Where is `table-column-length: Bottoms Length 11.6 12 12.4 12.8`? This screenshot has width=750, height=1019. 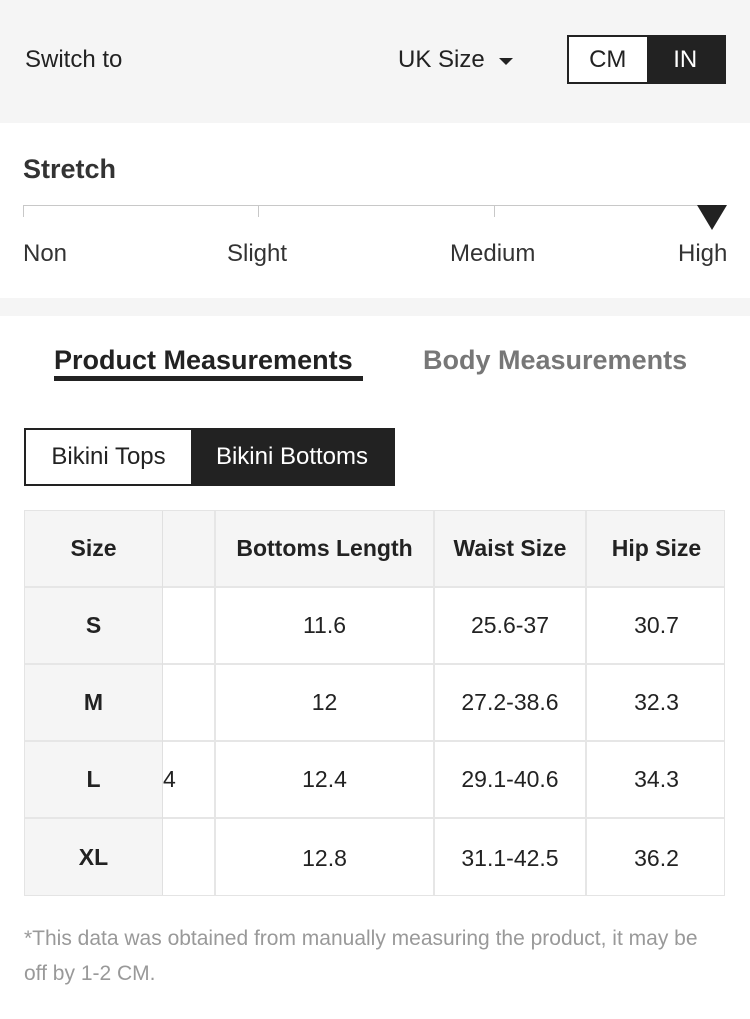 table-column-length: Bottoms Length 11.6 12 12.4 12.8 is located at coordinates (324, 703).